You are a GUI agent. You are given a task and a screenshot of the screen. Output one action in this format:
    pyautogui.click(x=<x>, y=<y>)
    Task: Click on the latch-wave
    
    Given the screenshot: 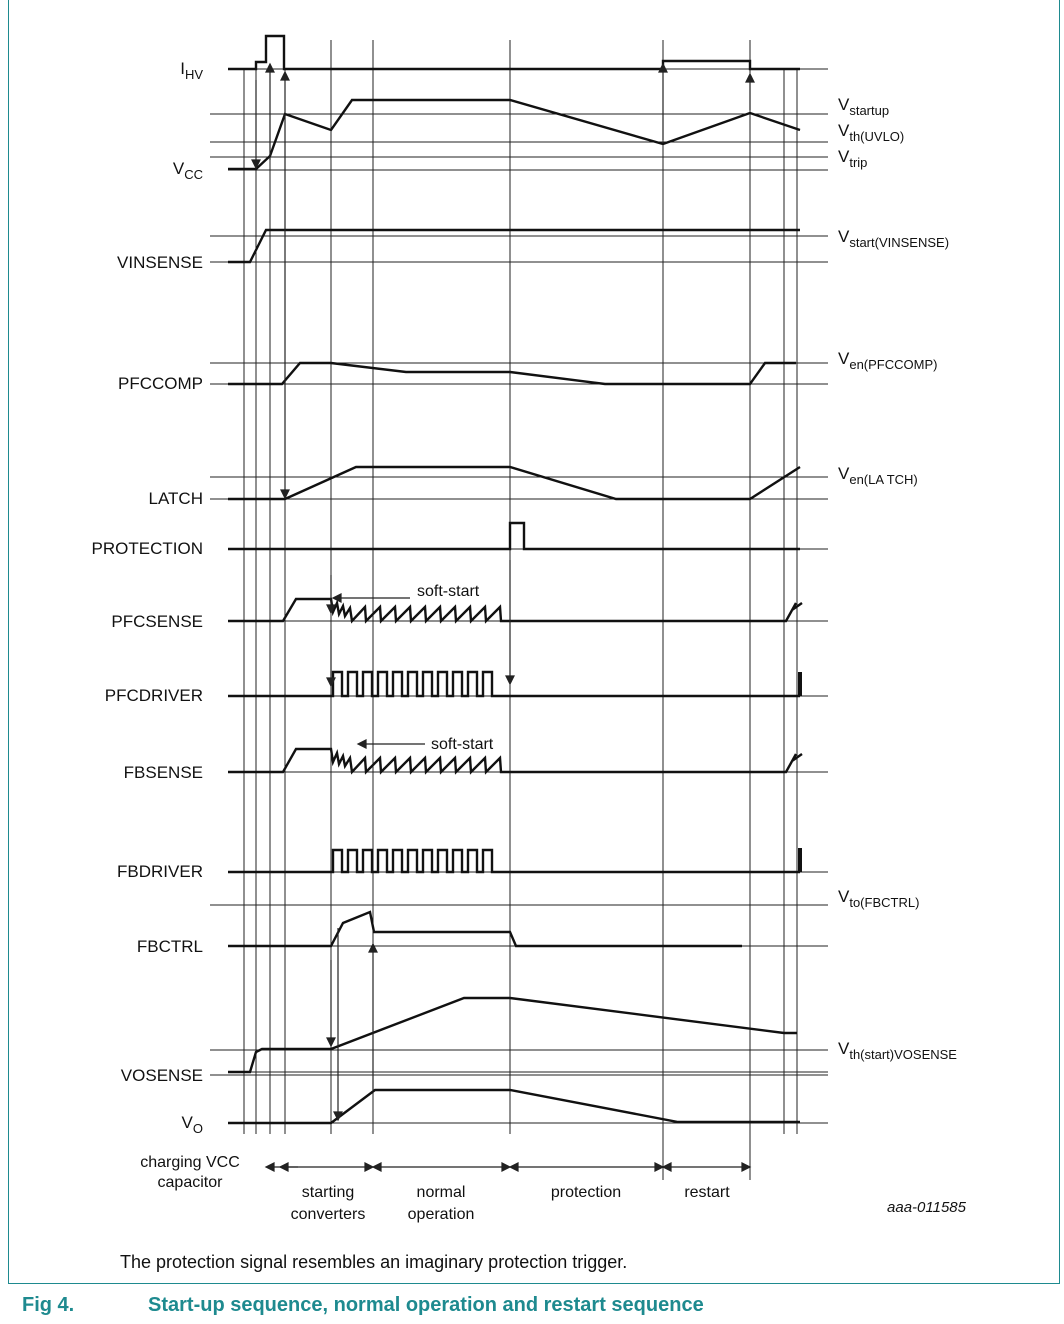 What is the action you would take?
    pyautogui.click(x=514, y=483)
    